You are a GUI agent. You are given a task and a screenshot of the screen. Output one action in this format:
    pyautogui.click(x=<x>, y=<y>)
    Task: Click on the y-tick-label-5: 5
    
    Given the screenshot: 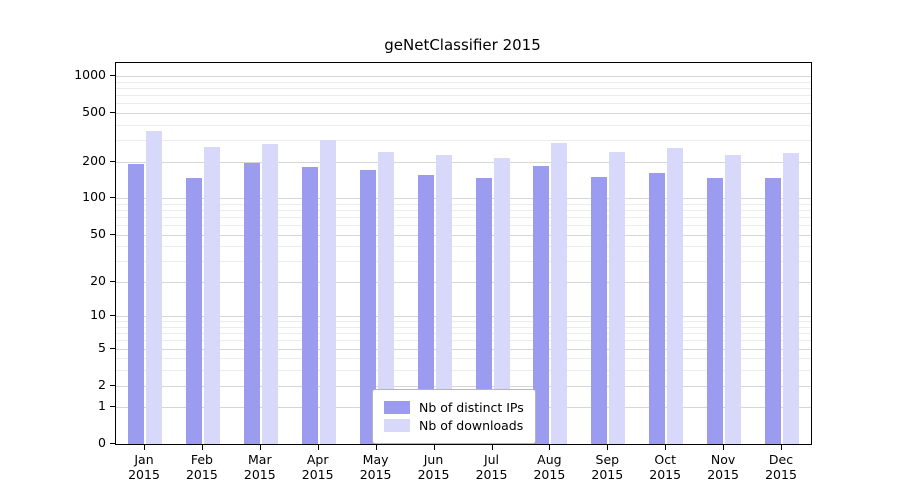 What is the action you would take?
    pyautogui.click(x=102, y=347)
    